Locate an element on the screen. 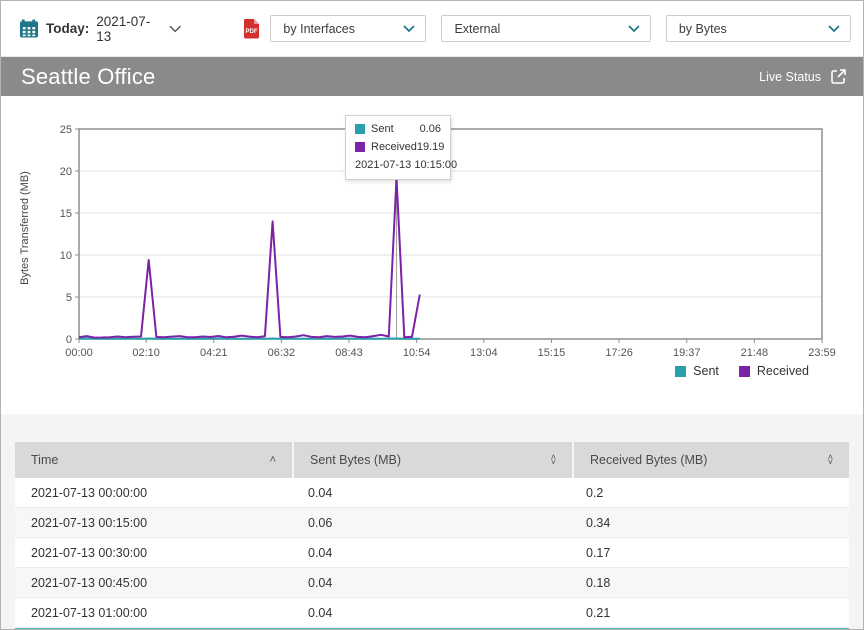 Image resolution: width=864 pixels, height=630 pixels. cell-received-bytes: 0.18 is located at coordinates (598, 582).